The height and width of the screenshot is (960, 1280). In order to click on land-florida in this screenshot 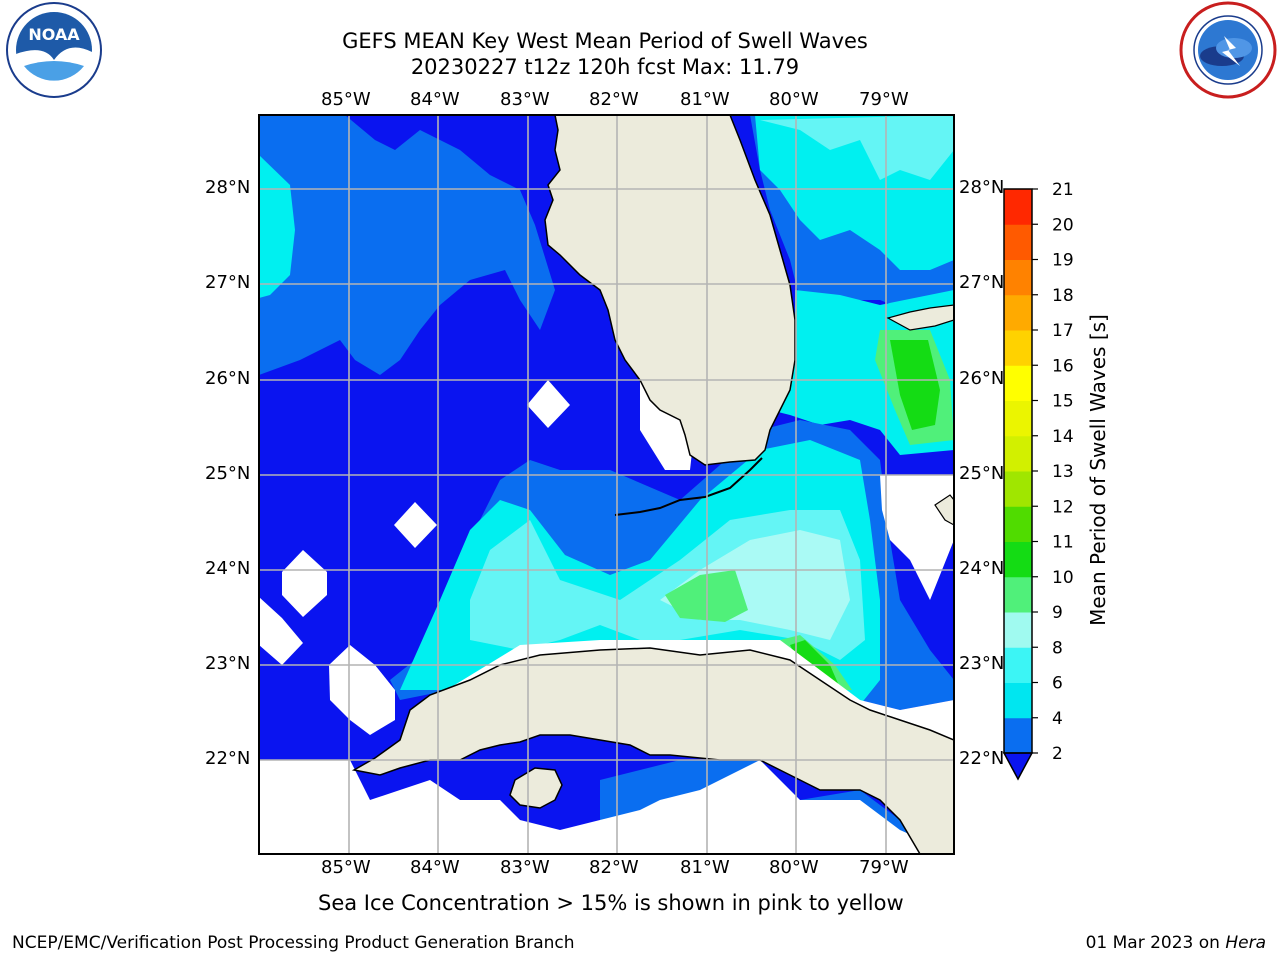, I will do `click(670, 290)`.